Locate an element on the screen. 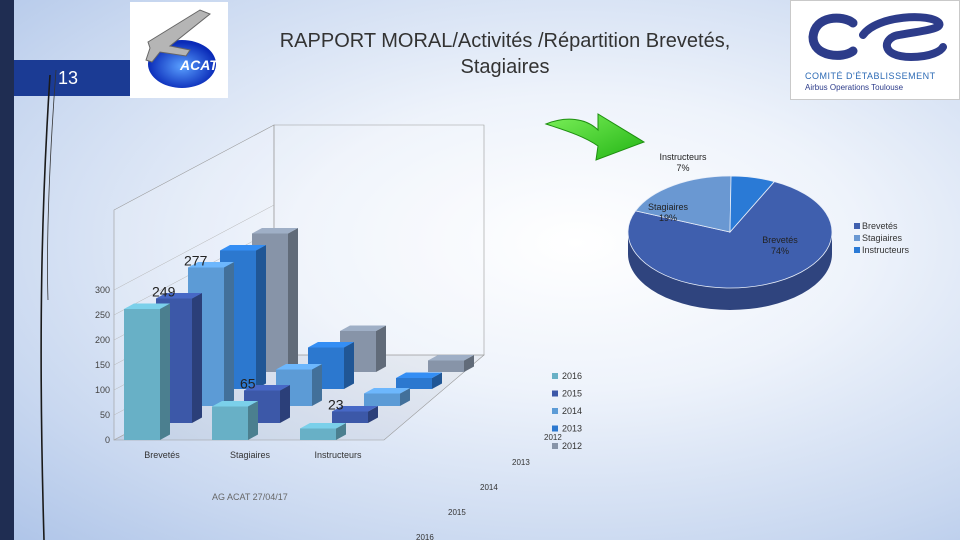 This screenshot has height=540, width=960. bar-depth-label: 2015 is located at coordinates (457, 512).